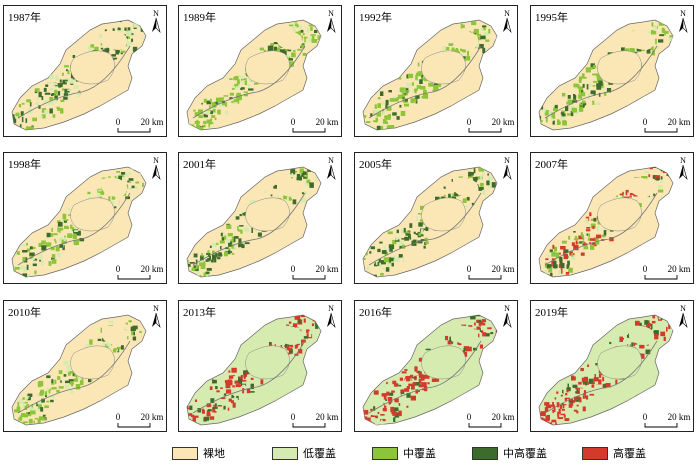 The image size is (700, 468). What do you see at coordinates (507, 13) in the screenshot?
I see `north-label: N` at bounding box center [507, 13].